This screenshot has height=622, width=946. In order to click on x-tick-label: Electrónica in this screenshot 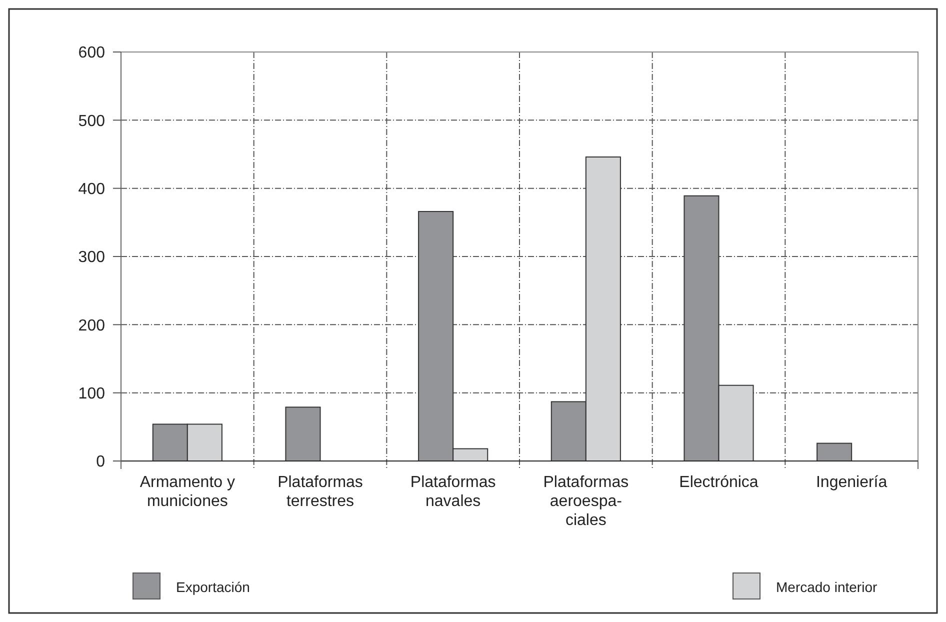, I will do `click(718, 482)`.